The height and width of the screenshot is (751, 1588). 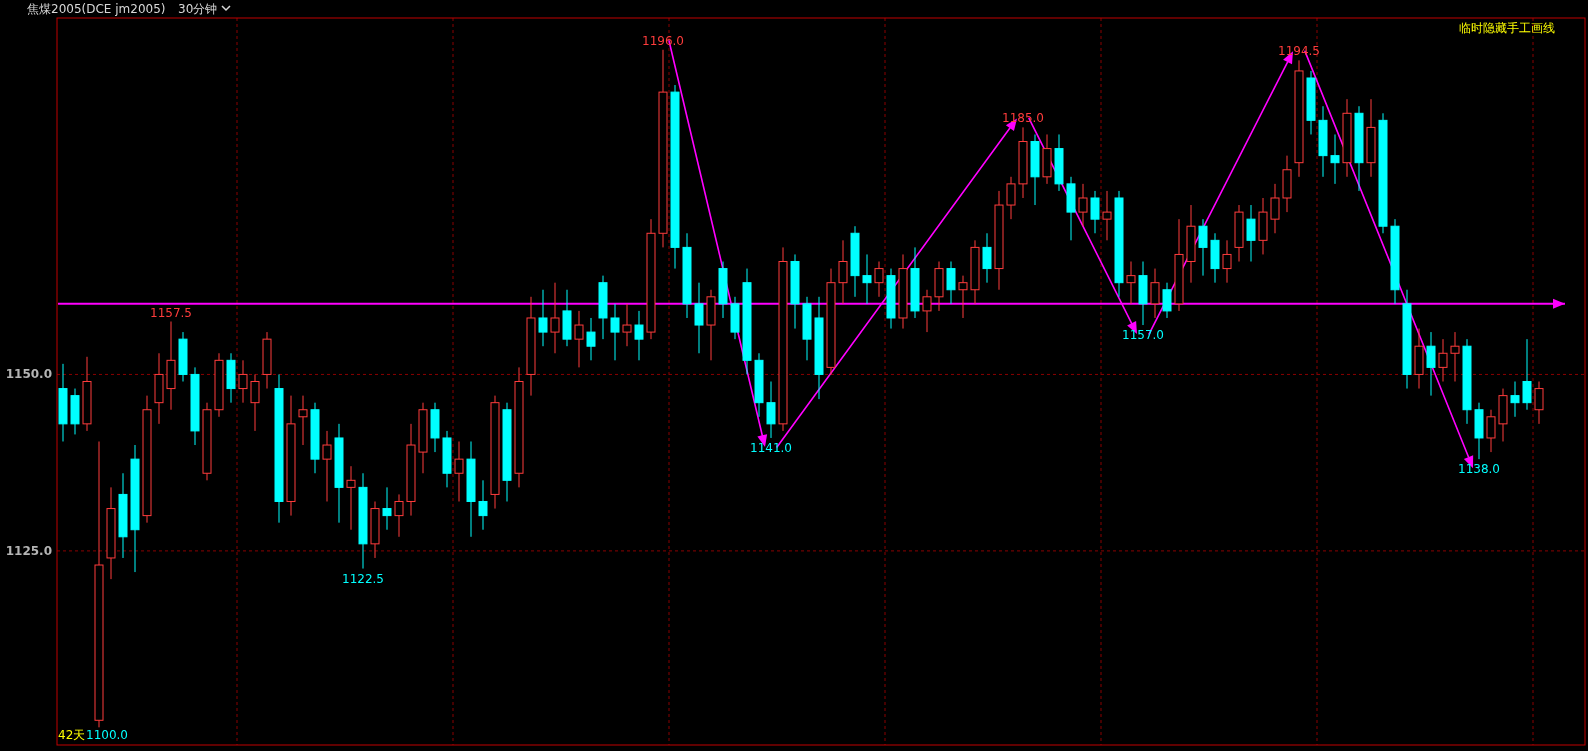 I want to click on annotation: 42天, so click(x=72, y=735).